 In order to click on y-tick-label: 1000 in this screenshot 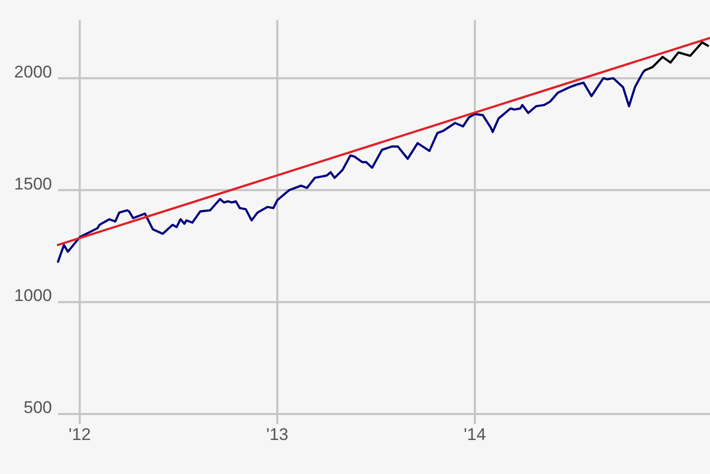, I will do `click(33, 296)`.